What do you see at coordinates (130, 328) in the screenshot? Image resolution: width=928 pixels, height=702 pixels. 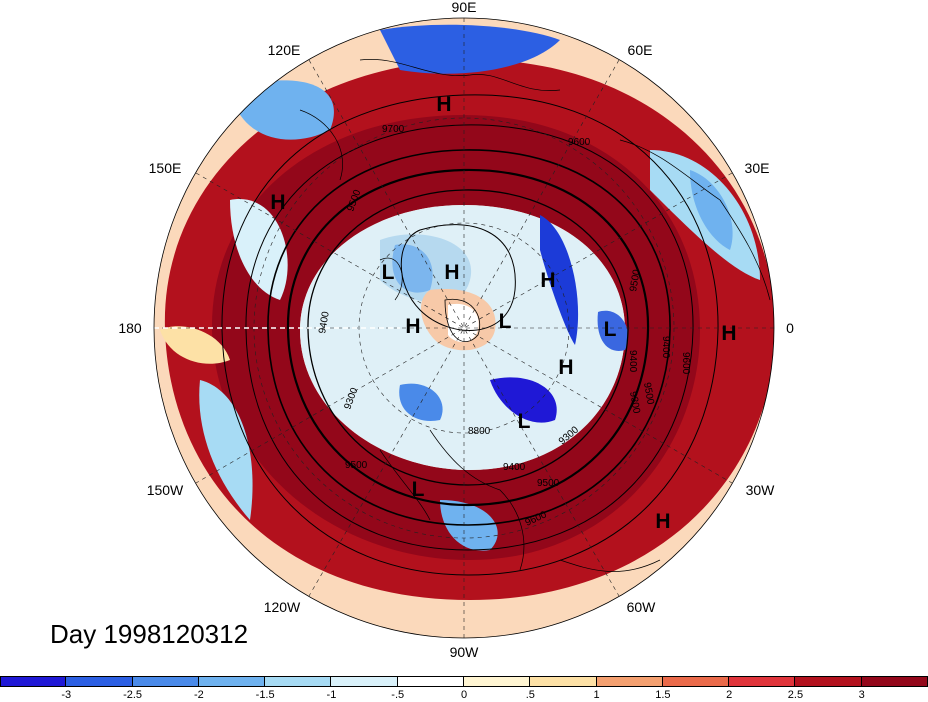 I see `lon-label-180: 180` at bounding box center [130, 328].